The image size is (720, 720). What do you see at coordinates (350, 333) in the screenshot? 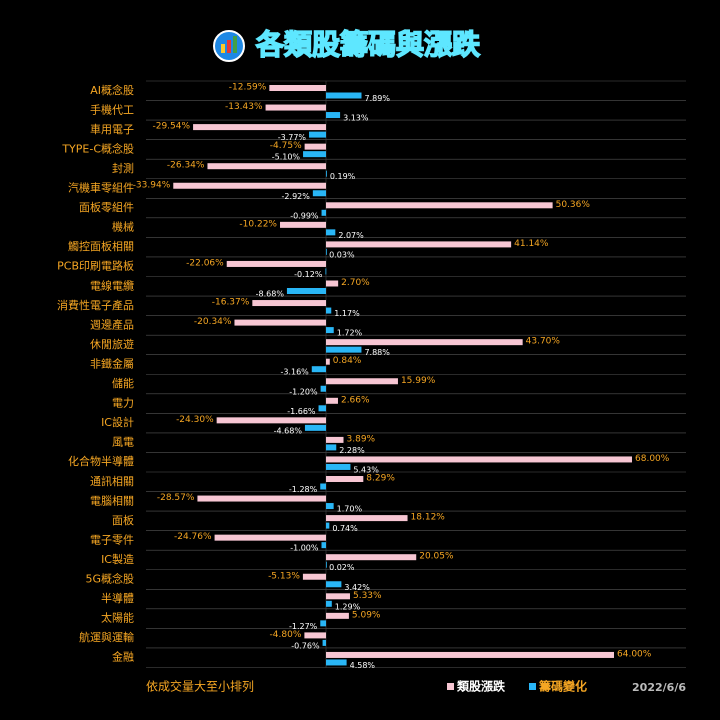
I see `value-label: 1.72%` at bounding box center [350, 333].